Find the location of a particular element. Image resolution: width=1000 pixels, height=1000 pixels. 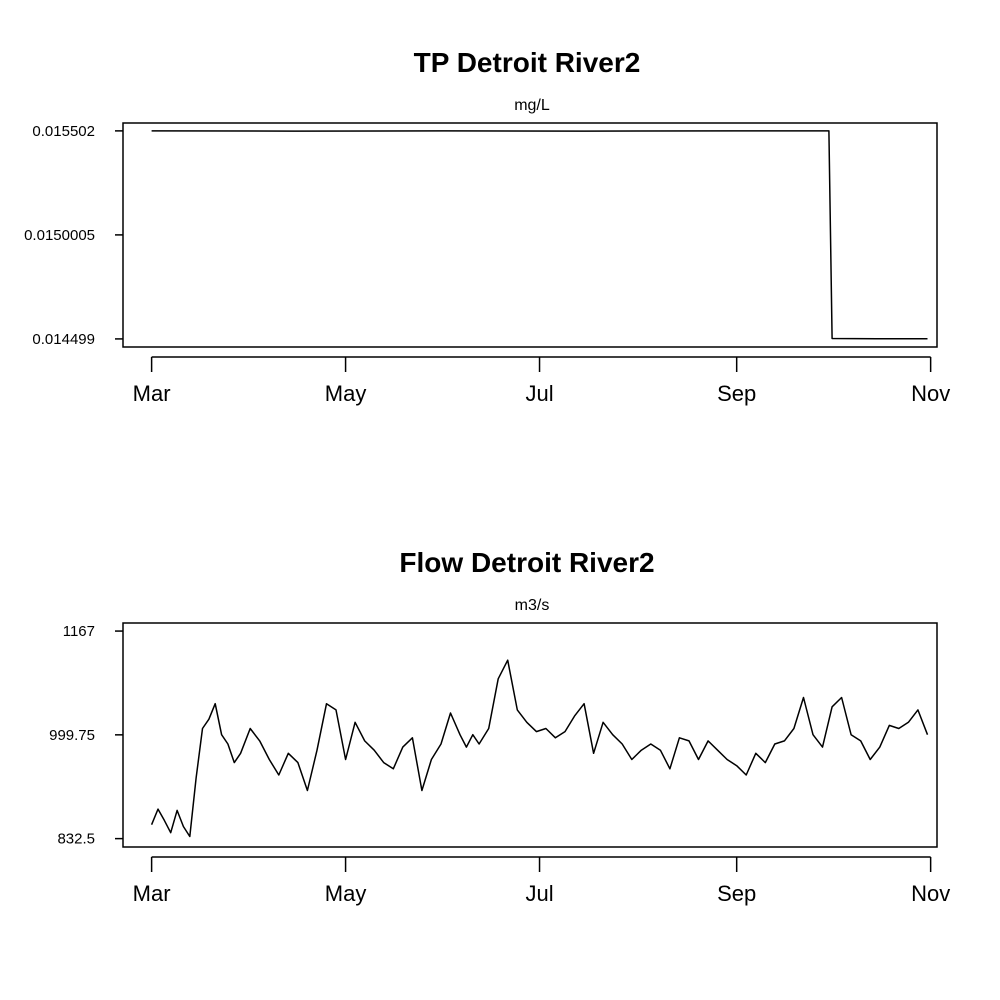

y-axis: 0.014499 0.0150005 0.015502 is located at coordinates (73, 235).